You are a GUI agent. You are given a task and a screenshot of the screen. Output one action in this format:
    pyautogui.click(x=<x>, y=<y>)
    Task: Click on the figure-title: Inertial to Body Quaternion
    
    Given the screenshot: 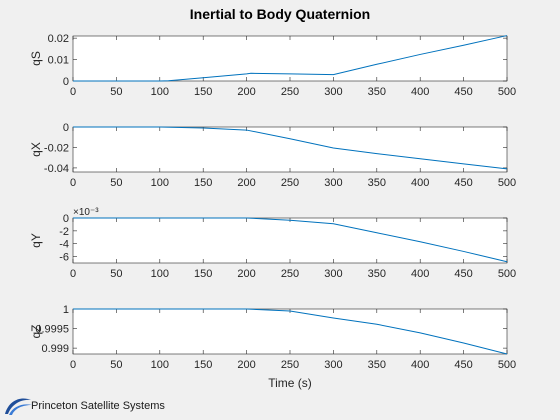 What is the action you would take?
    pyautogui.click(x=280, y=14)
    